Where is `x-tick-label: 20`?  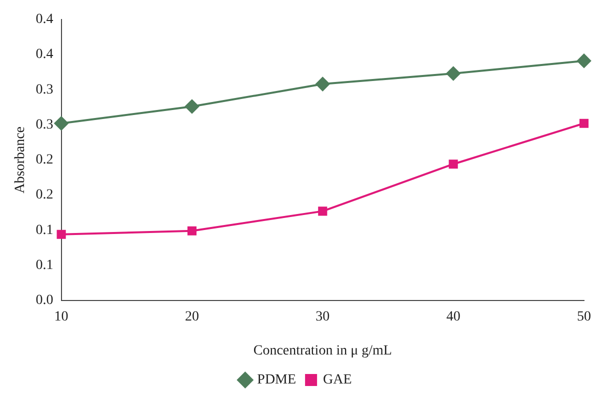 x-tick-label: 20 is located at coordinates (191, 316).